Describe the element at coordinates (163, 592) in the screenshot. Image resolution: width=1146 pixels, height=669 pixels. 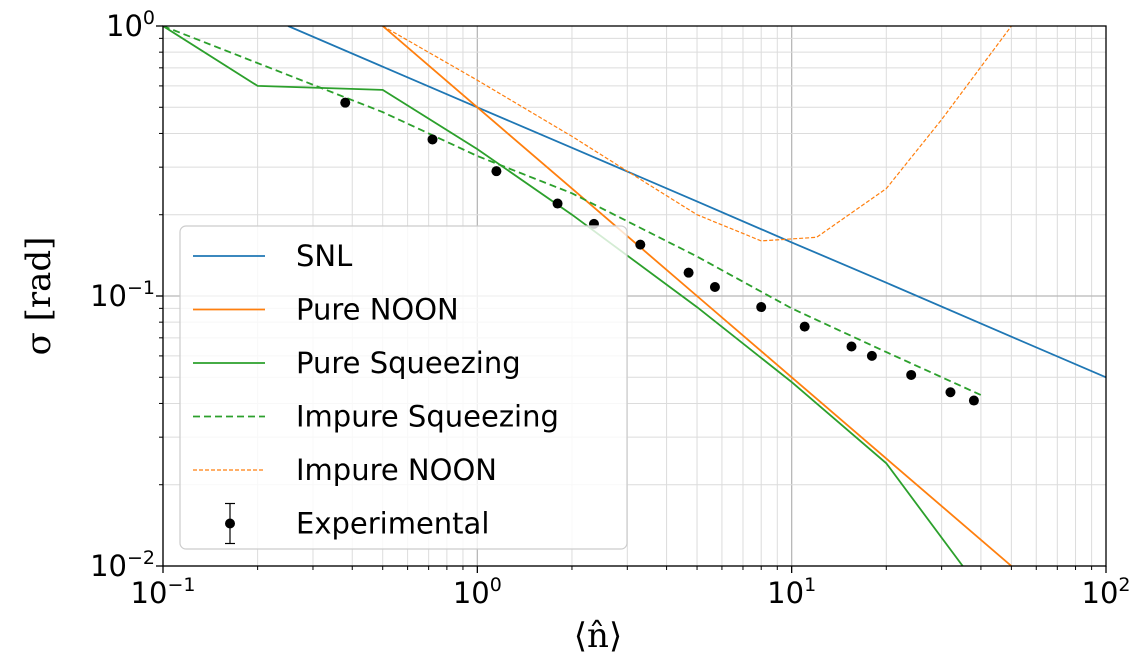
I see `x-tick-label: 10⁻¹` at that location.